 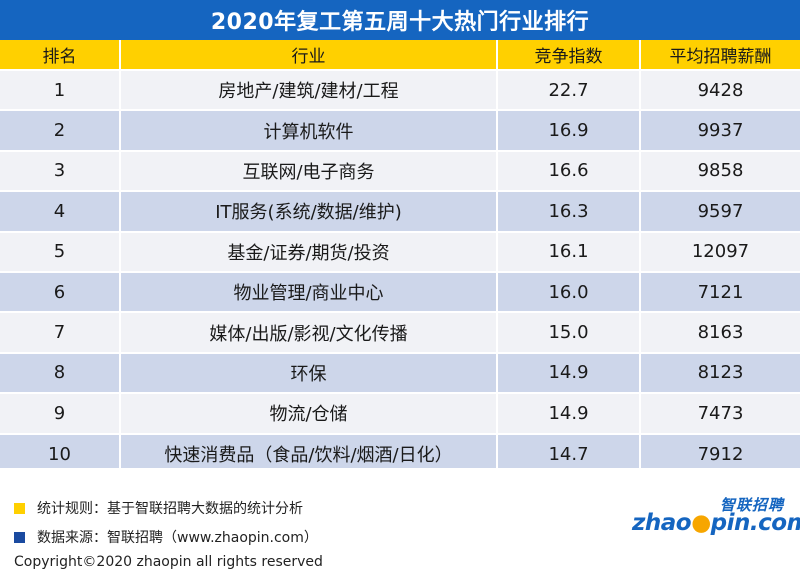 What do you see at coordinates (60, 251) in the screenshot?
I see `rank-cell: 5` at bounding box center [60, 251].